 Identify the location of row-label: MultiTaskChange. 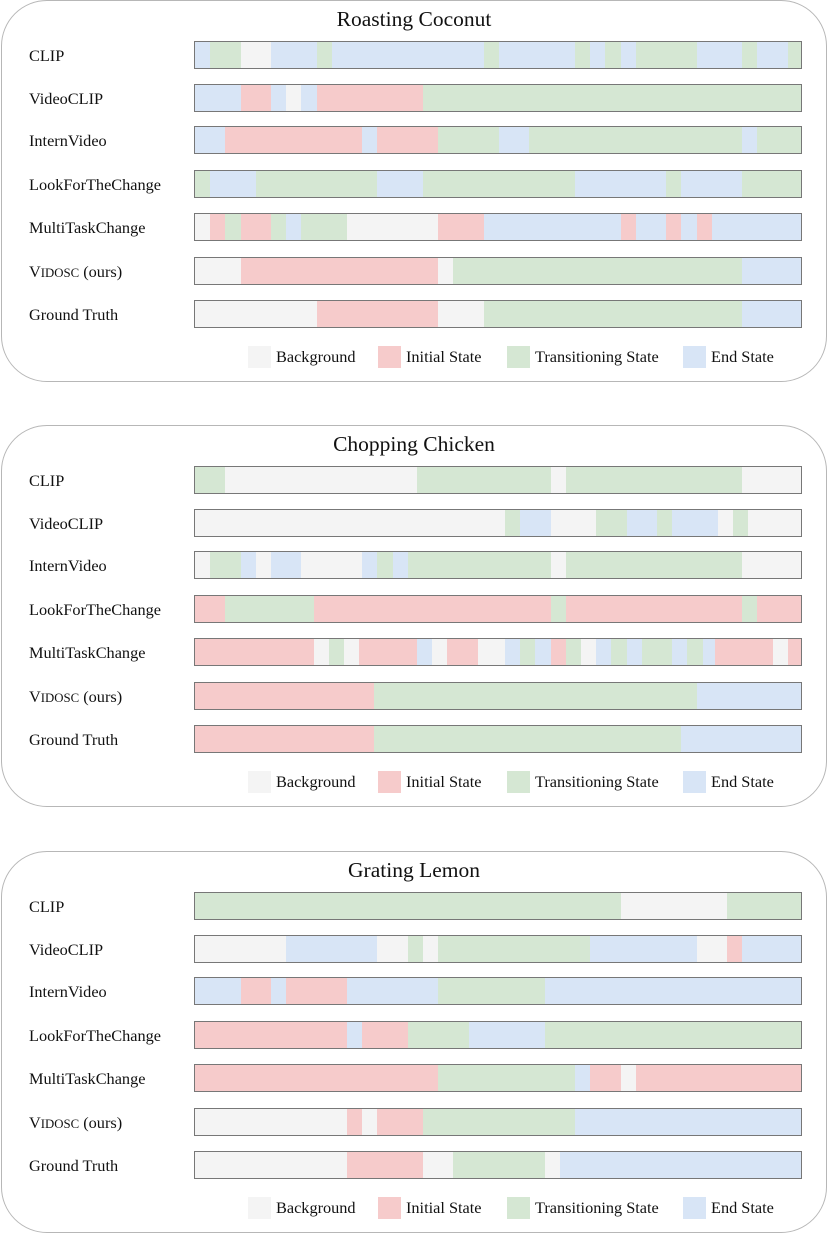
(87, 1078).